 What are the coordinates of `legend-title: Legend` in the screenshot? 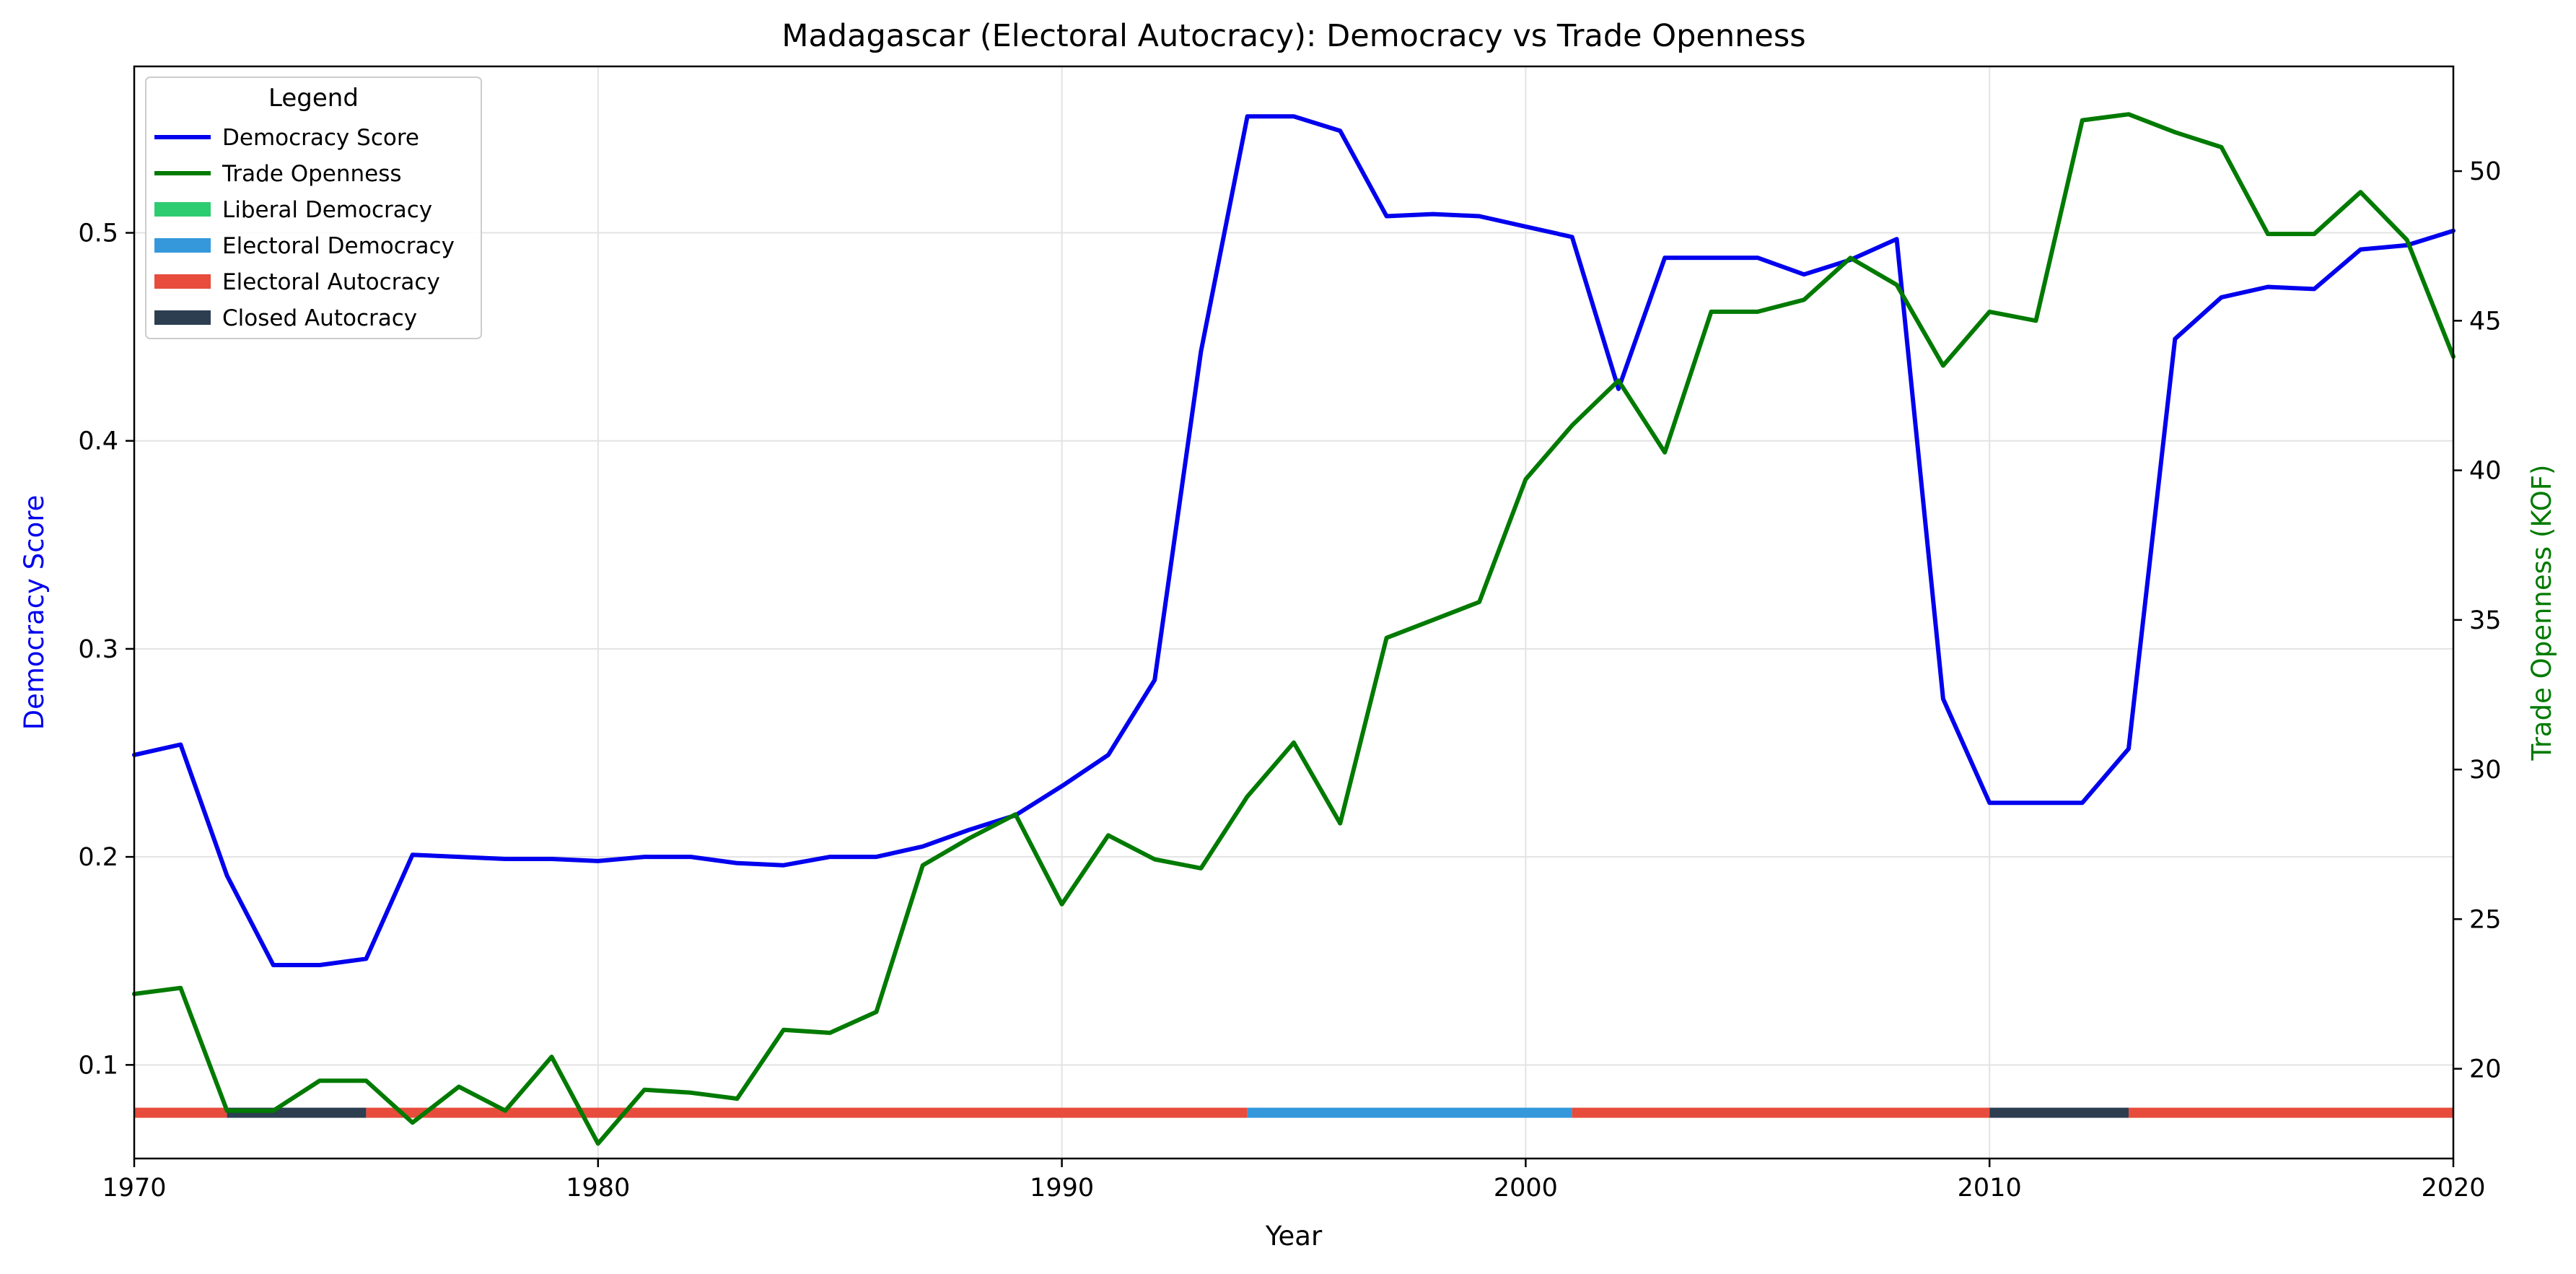 It's located at (313, 98).